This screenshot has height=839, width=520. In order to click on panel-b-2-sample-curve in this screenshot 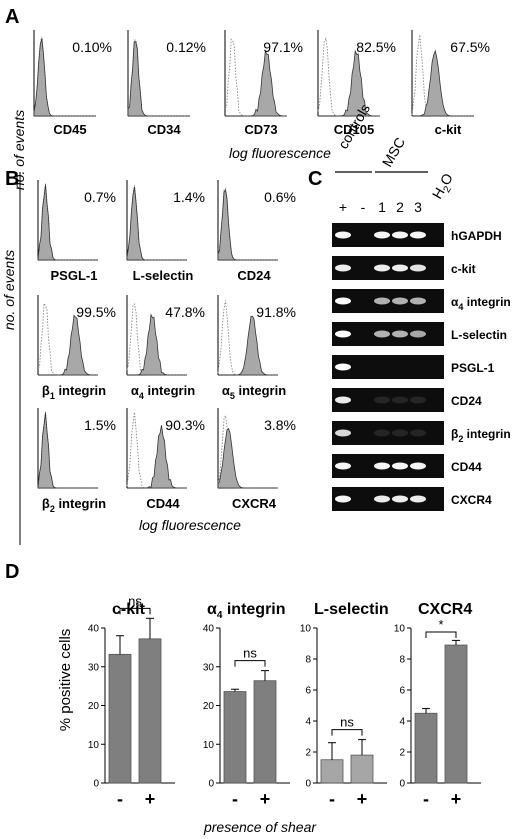, I will do `click(247, 225)`.